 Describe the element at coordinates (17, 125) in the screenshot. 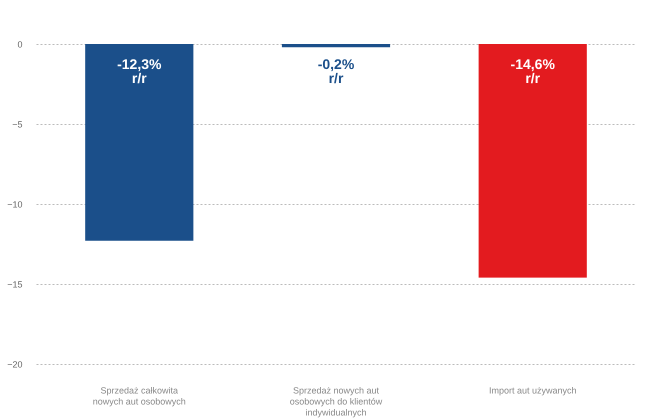

I see `y-tick-label: −5` at that location.